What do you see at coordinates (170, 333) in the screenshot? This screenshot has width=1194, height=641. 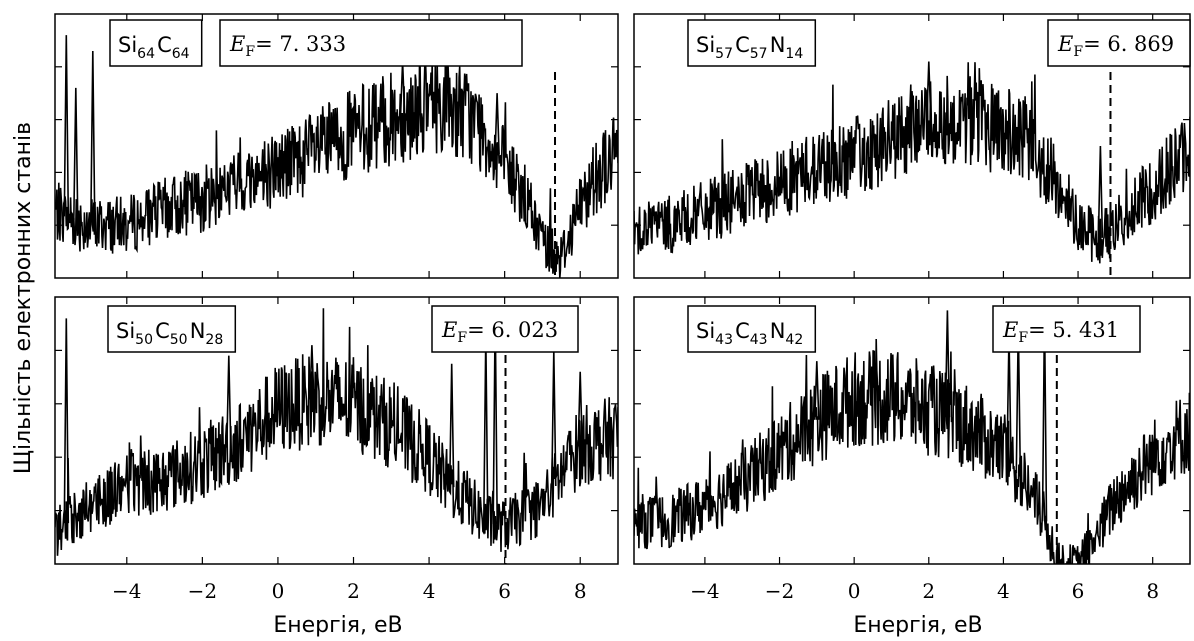 I see `svg-text: Si50 C50 N28` at bounding box center [170, 333].